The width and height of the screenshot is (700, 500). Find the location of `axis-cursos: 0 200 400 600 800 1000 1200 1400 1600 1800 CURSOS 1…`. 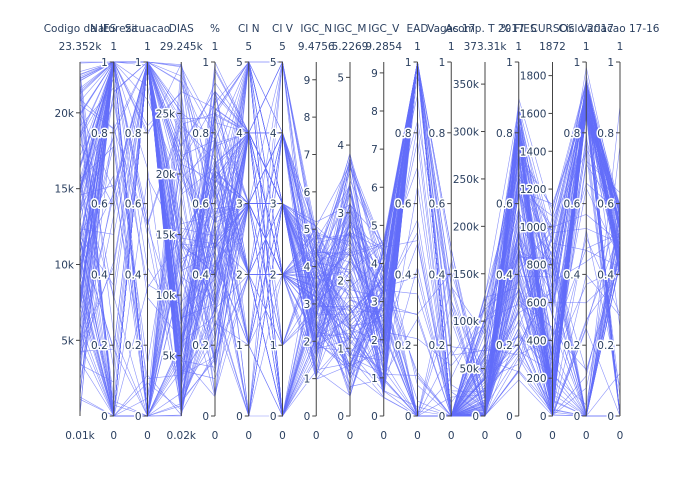

axis-cursos: 0 200 400 600 800 1000 1200 1400 1600 1800 CURSOS 1… is located at coordinates (546, 232).